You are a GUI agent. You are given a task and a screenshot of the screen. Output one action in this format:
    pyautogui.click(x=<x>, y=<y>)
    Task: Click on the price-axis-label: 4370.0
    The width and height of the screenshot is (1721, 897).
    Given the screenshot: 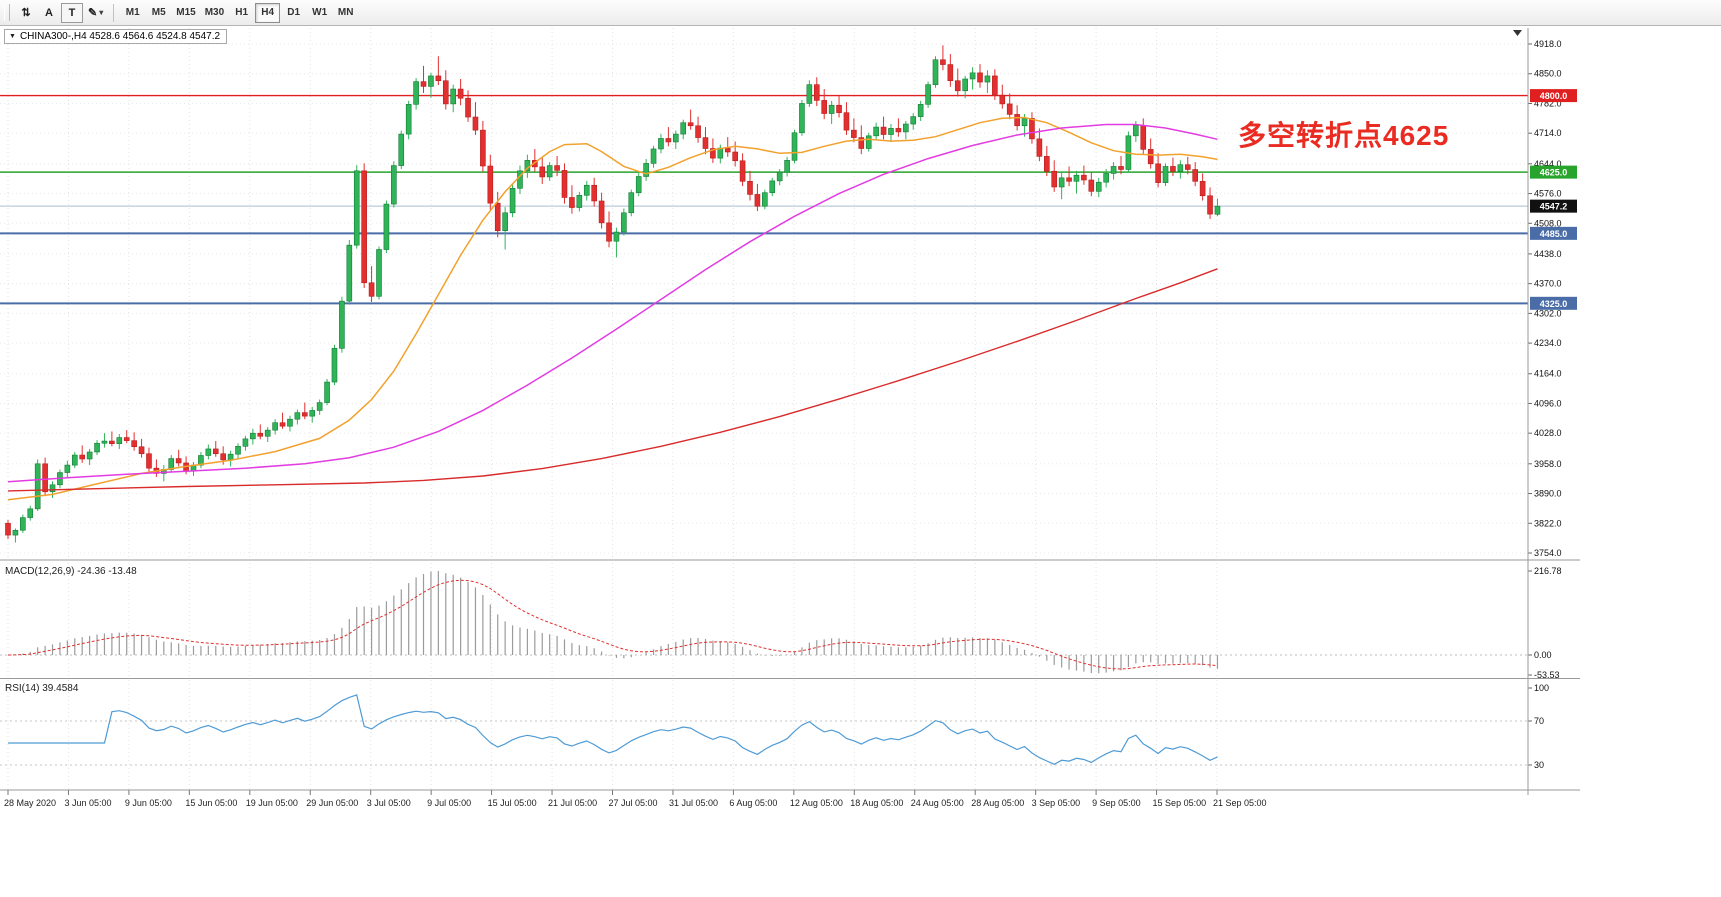 What is the action you would take?
    pyautogui.click(x=1548, y=284)
    